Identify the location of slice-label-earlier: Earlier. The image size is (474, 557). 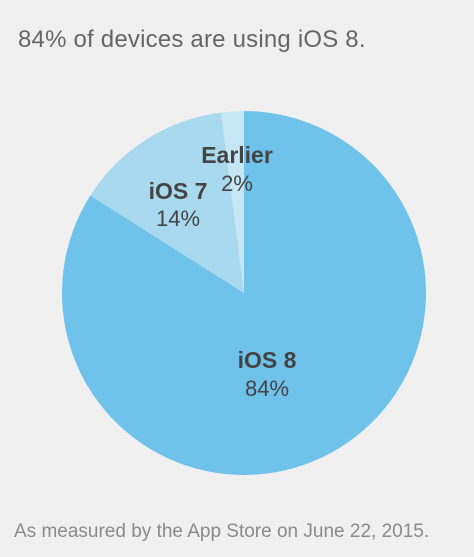
(237, 155).